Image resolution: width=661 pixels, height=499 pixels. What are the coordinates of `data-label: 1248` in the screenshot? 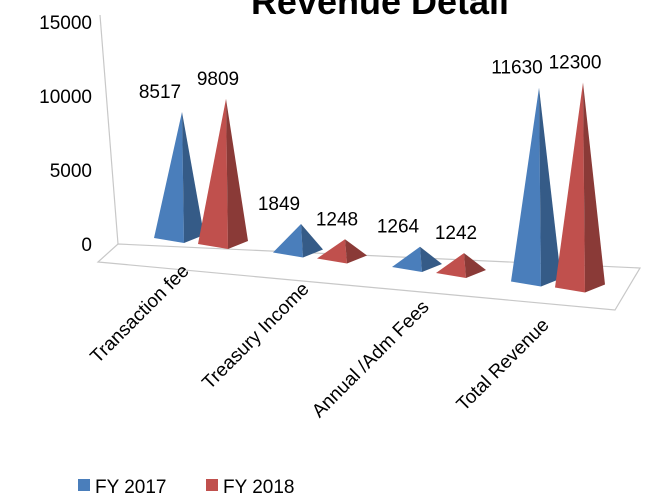 It's located at (337, 219).